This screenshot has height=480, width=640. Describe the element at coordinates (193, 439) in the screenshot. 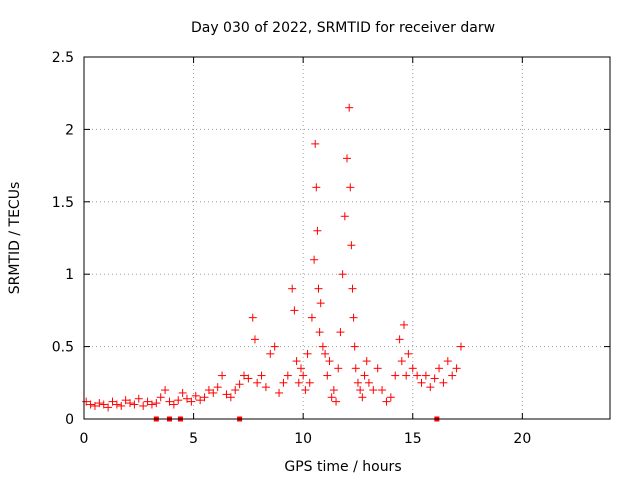

I see `x-tick-label: 5` at that location.